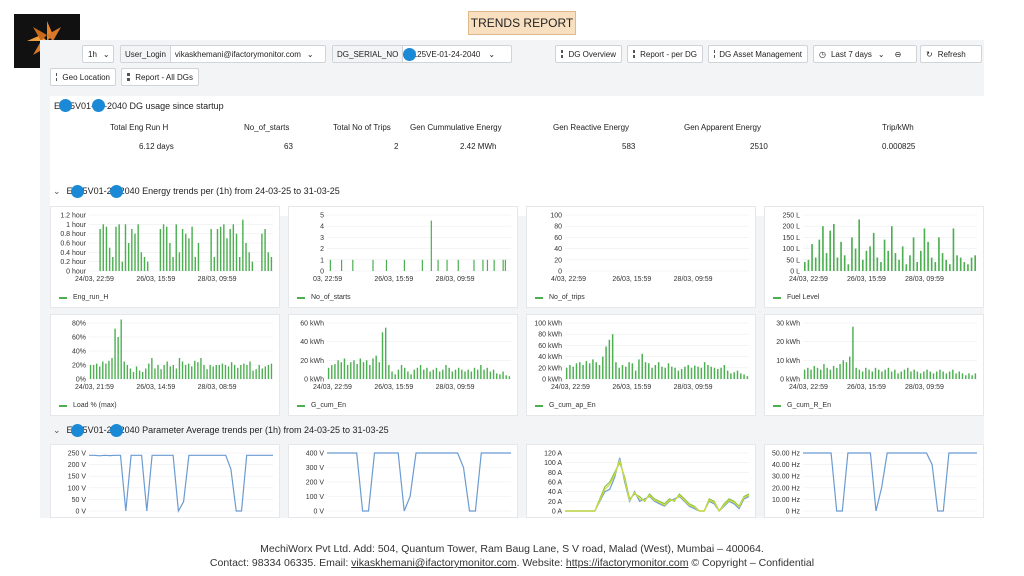 The width and height of the screenshot is (1024, 576). Describe the element at coordinates (83, 297) in the screenshot. I see `chart-legend: Eng_run_H` at that location.